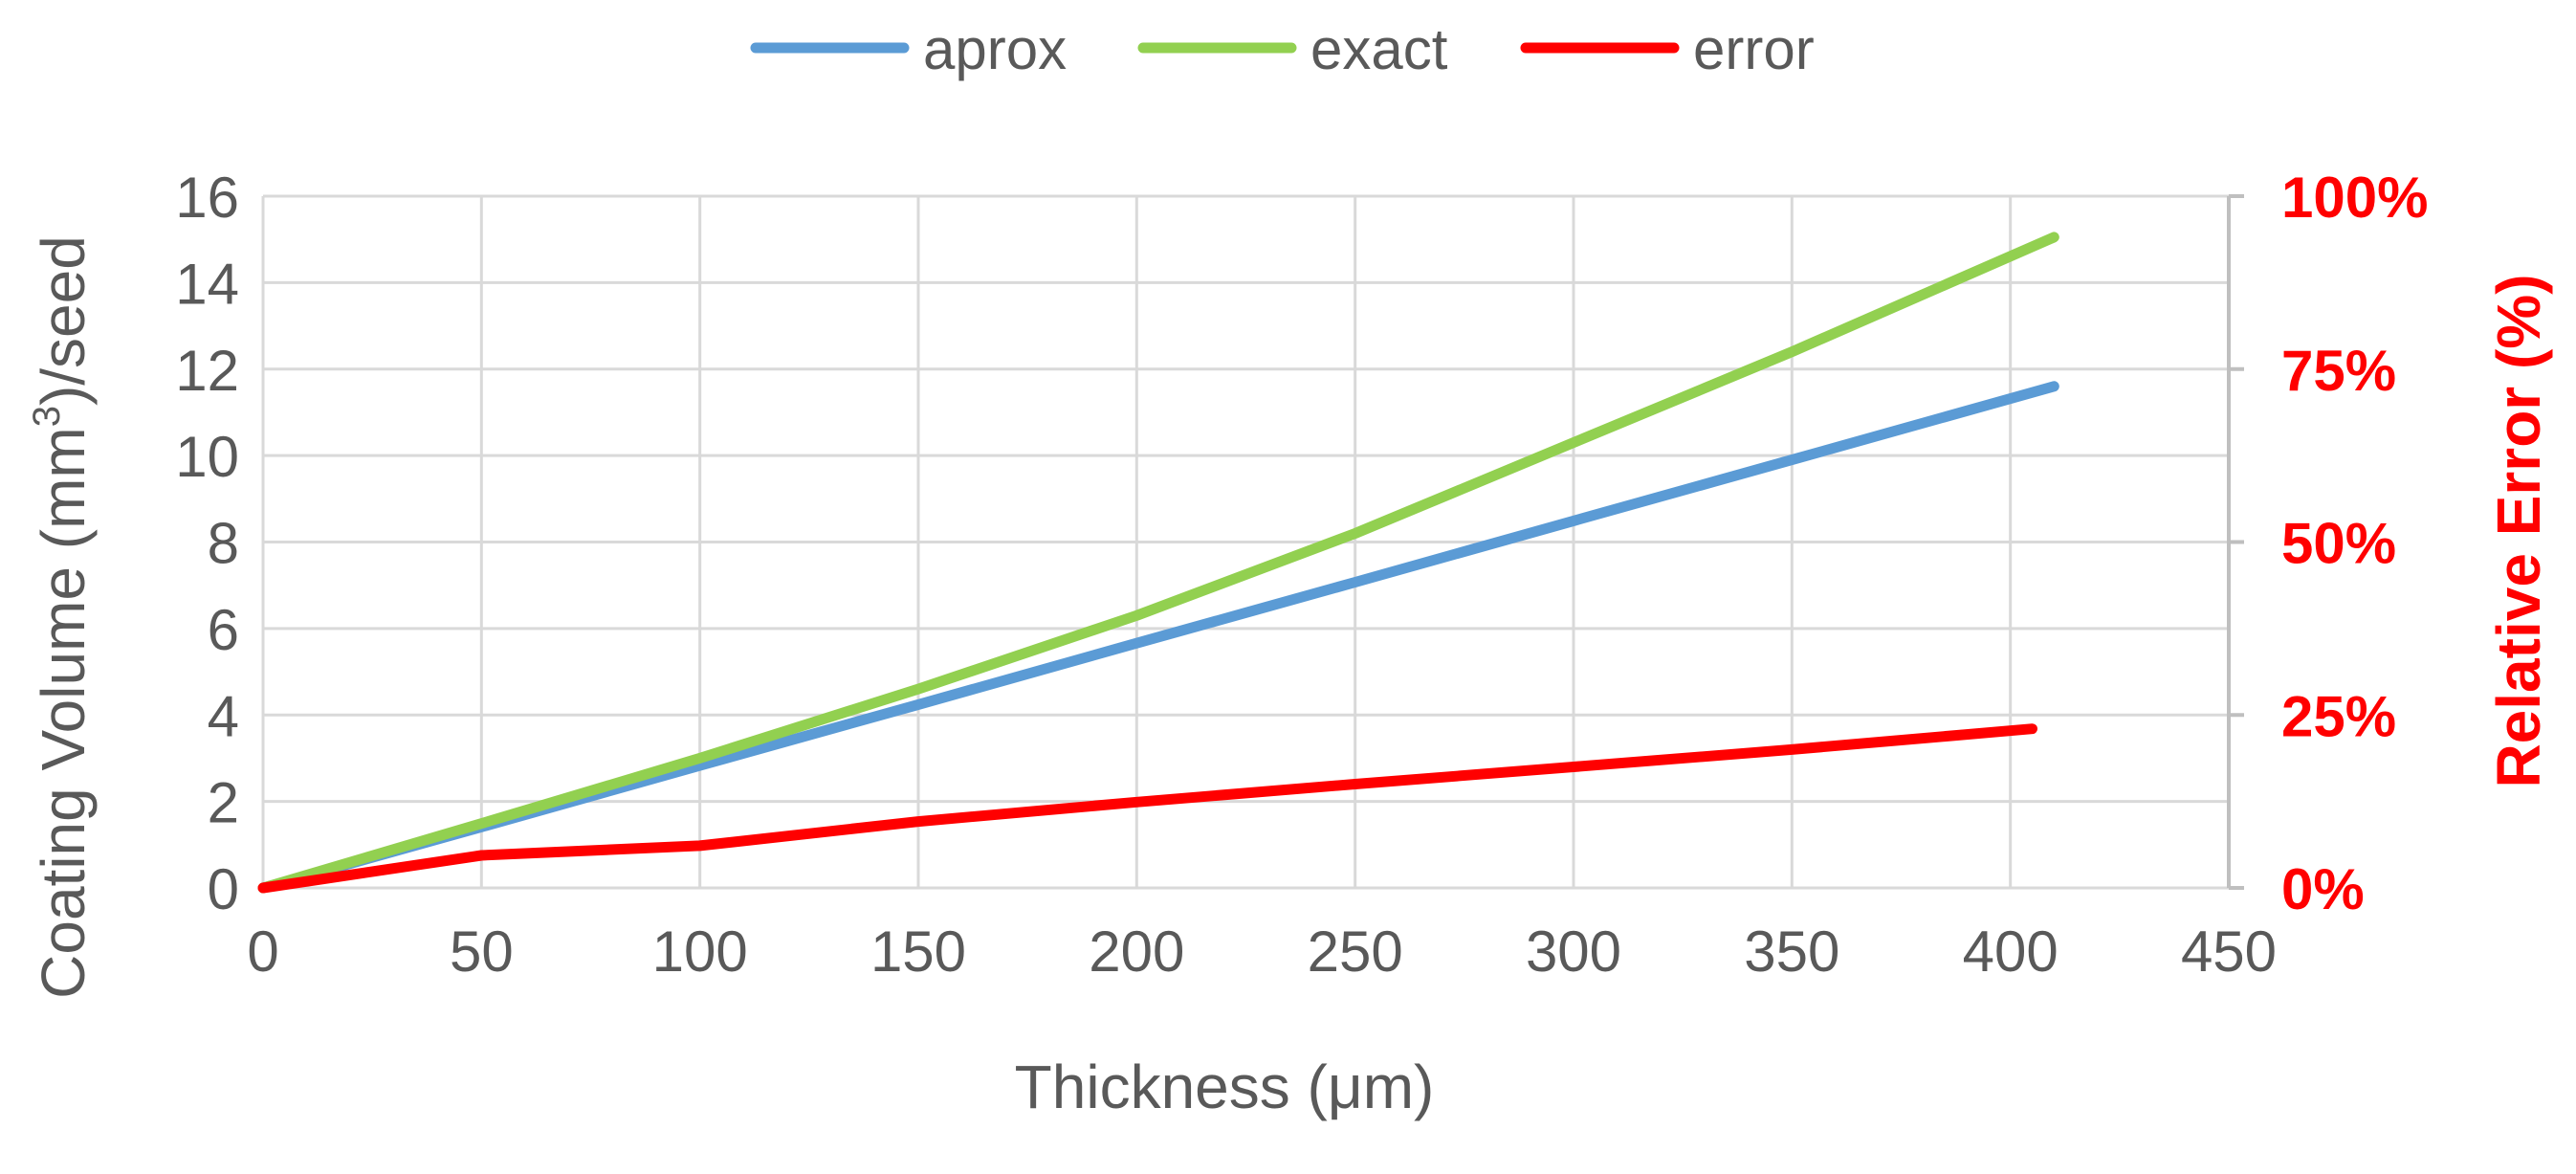 The height and width of the screenshot is (1174, 2576). Describe the element at coordinates (1355, 951) in the screenshot. I see `x-tick-label: 250` at that location.